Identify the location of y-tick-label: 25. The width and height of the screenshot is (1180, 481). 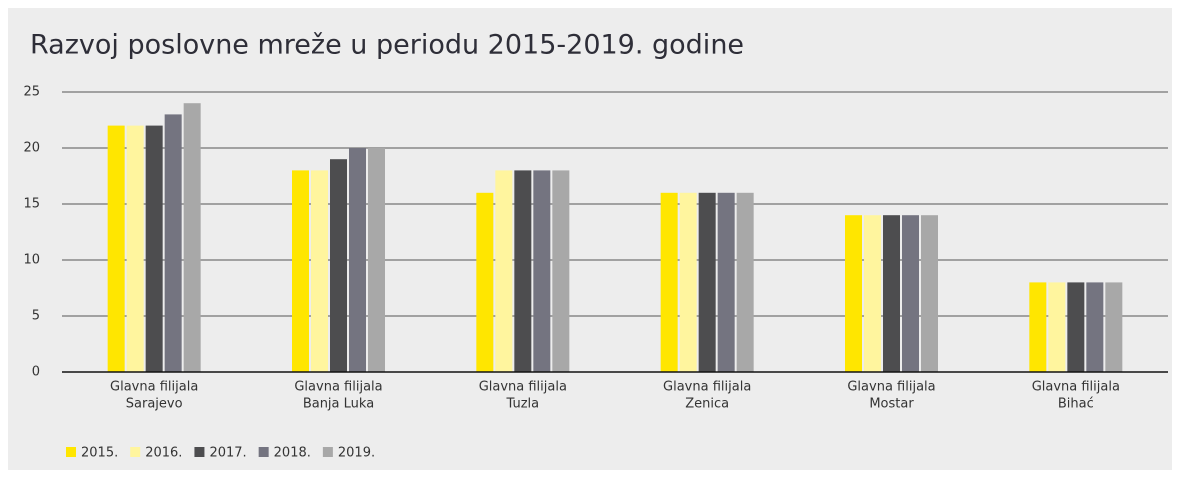
(31, 92).